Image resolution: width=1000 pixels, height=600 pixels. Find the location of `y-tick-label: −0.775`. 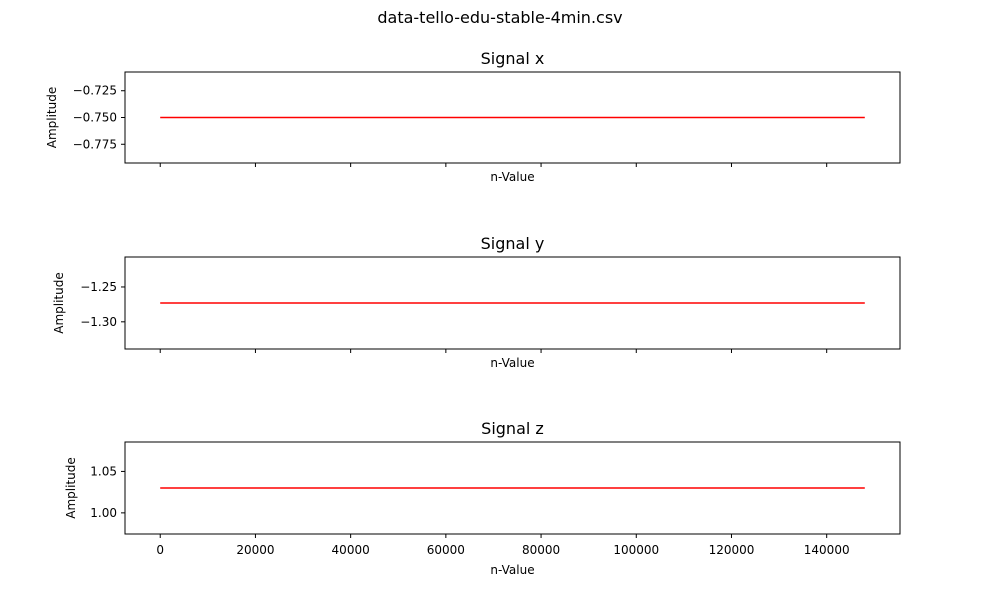

y-tick-label: −0.775 is located at coordinates (95, 144).